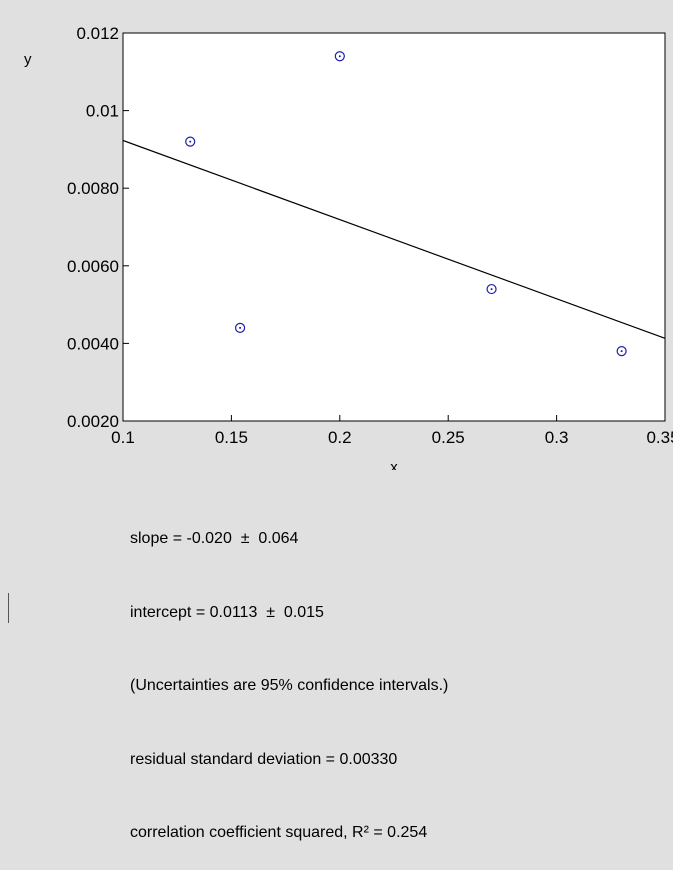 The image size is (673, 870). I want to click on y-axis-label: y, so click(28, 59).